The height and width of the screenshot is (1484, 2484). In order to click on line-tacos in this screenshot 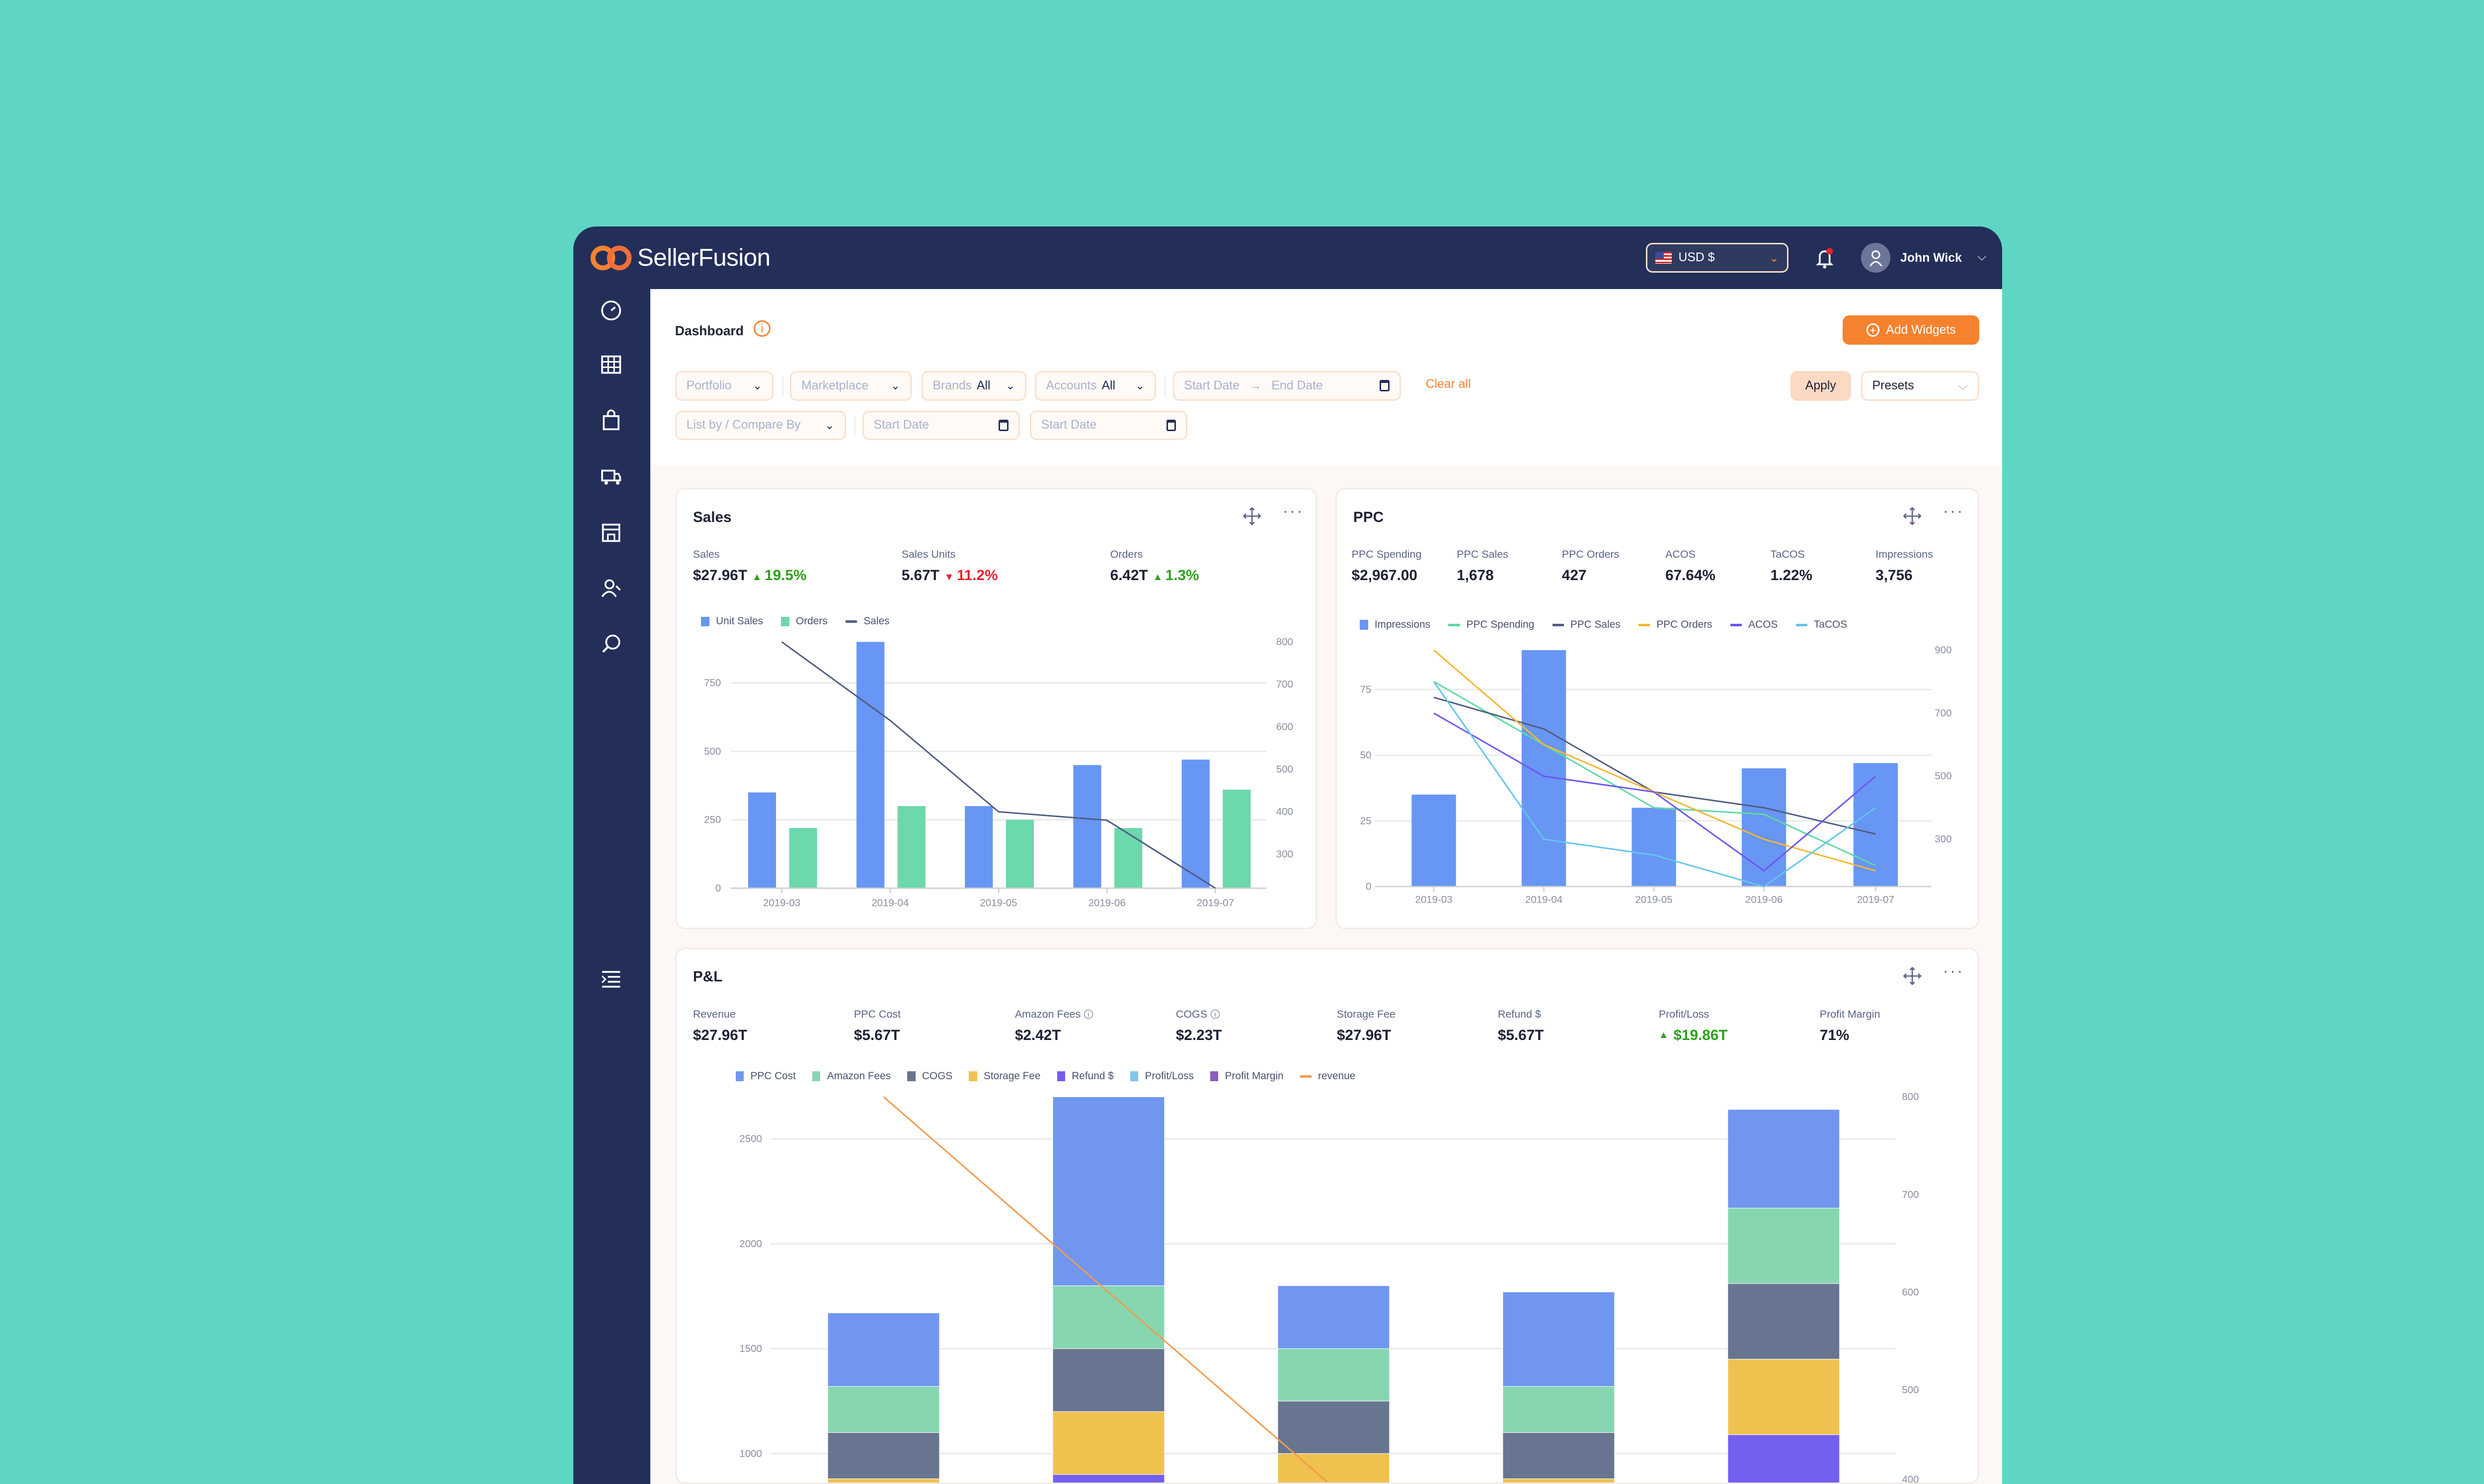, I will do `click(1654, 784)`.